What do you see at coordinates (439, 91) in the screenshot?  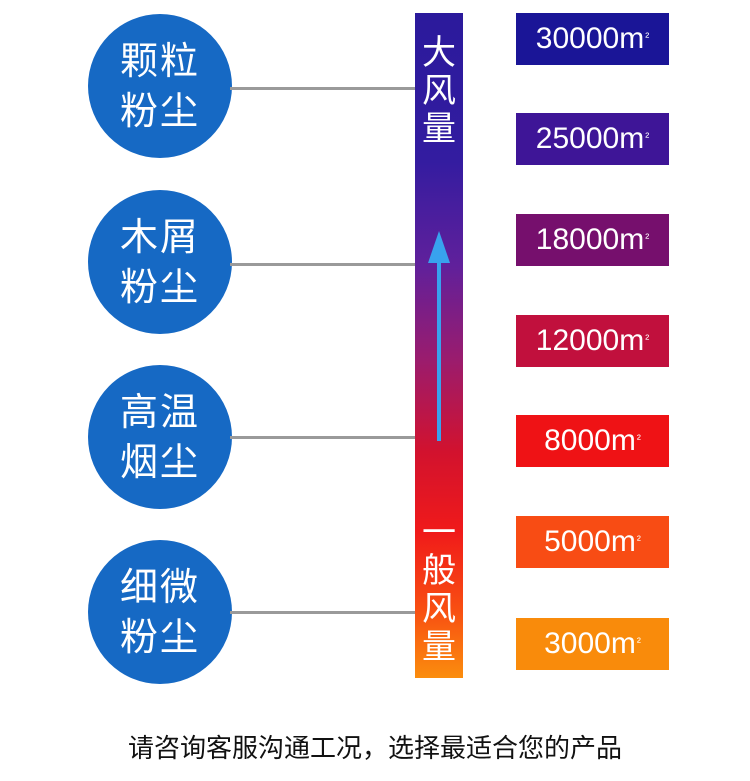 I see `high-airflow-label: 大 风 量` at bounding box center [439, 91].